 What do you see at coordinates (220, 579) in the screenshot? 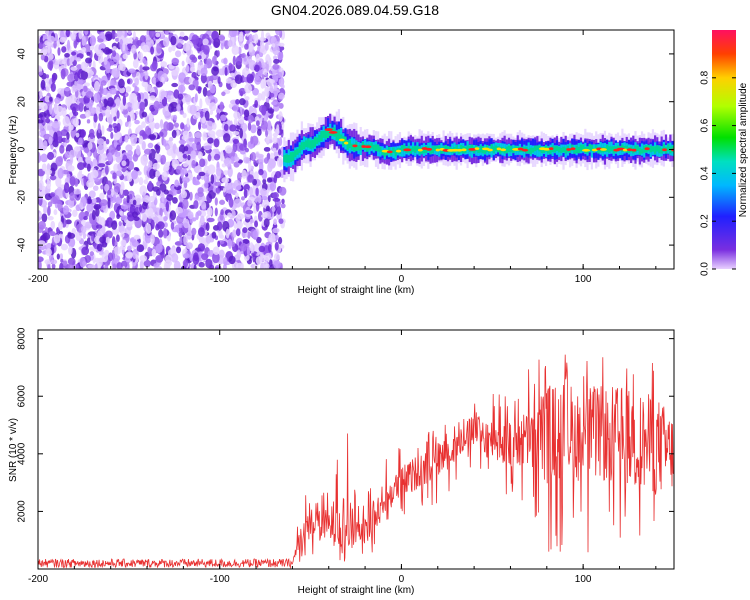
I see `snr-x-tick-label: -100` at bounding box center [220, 579].